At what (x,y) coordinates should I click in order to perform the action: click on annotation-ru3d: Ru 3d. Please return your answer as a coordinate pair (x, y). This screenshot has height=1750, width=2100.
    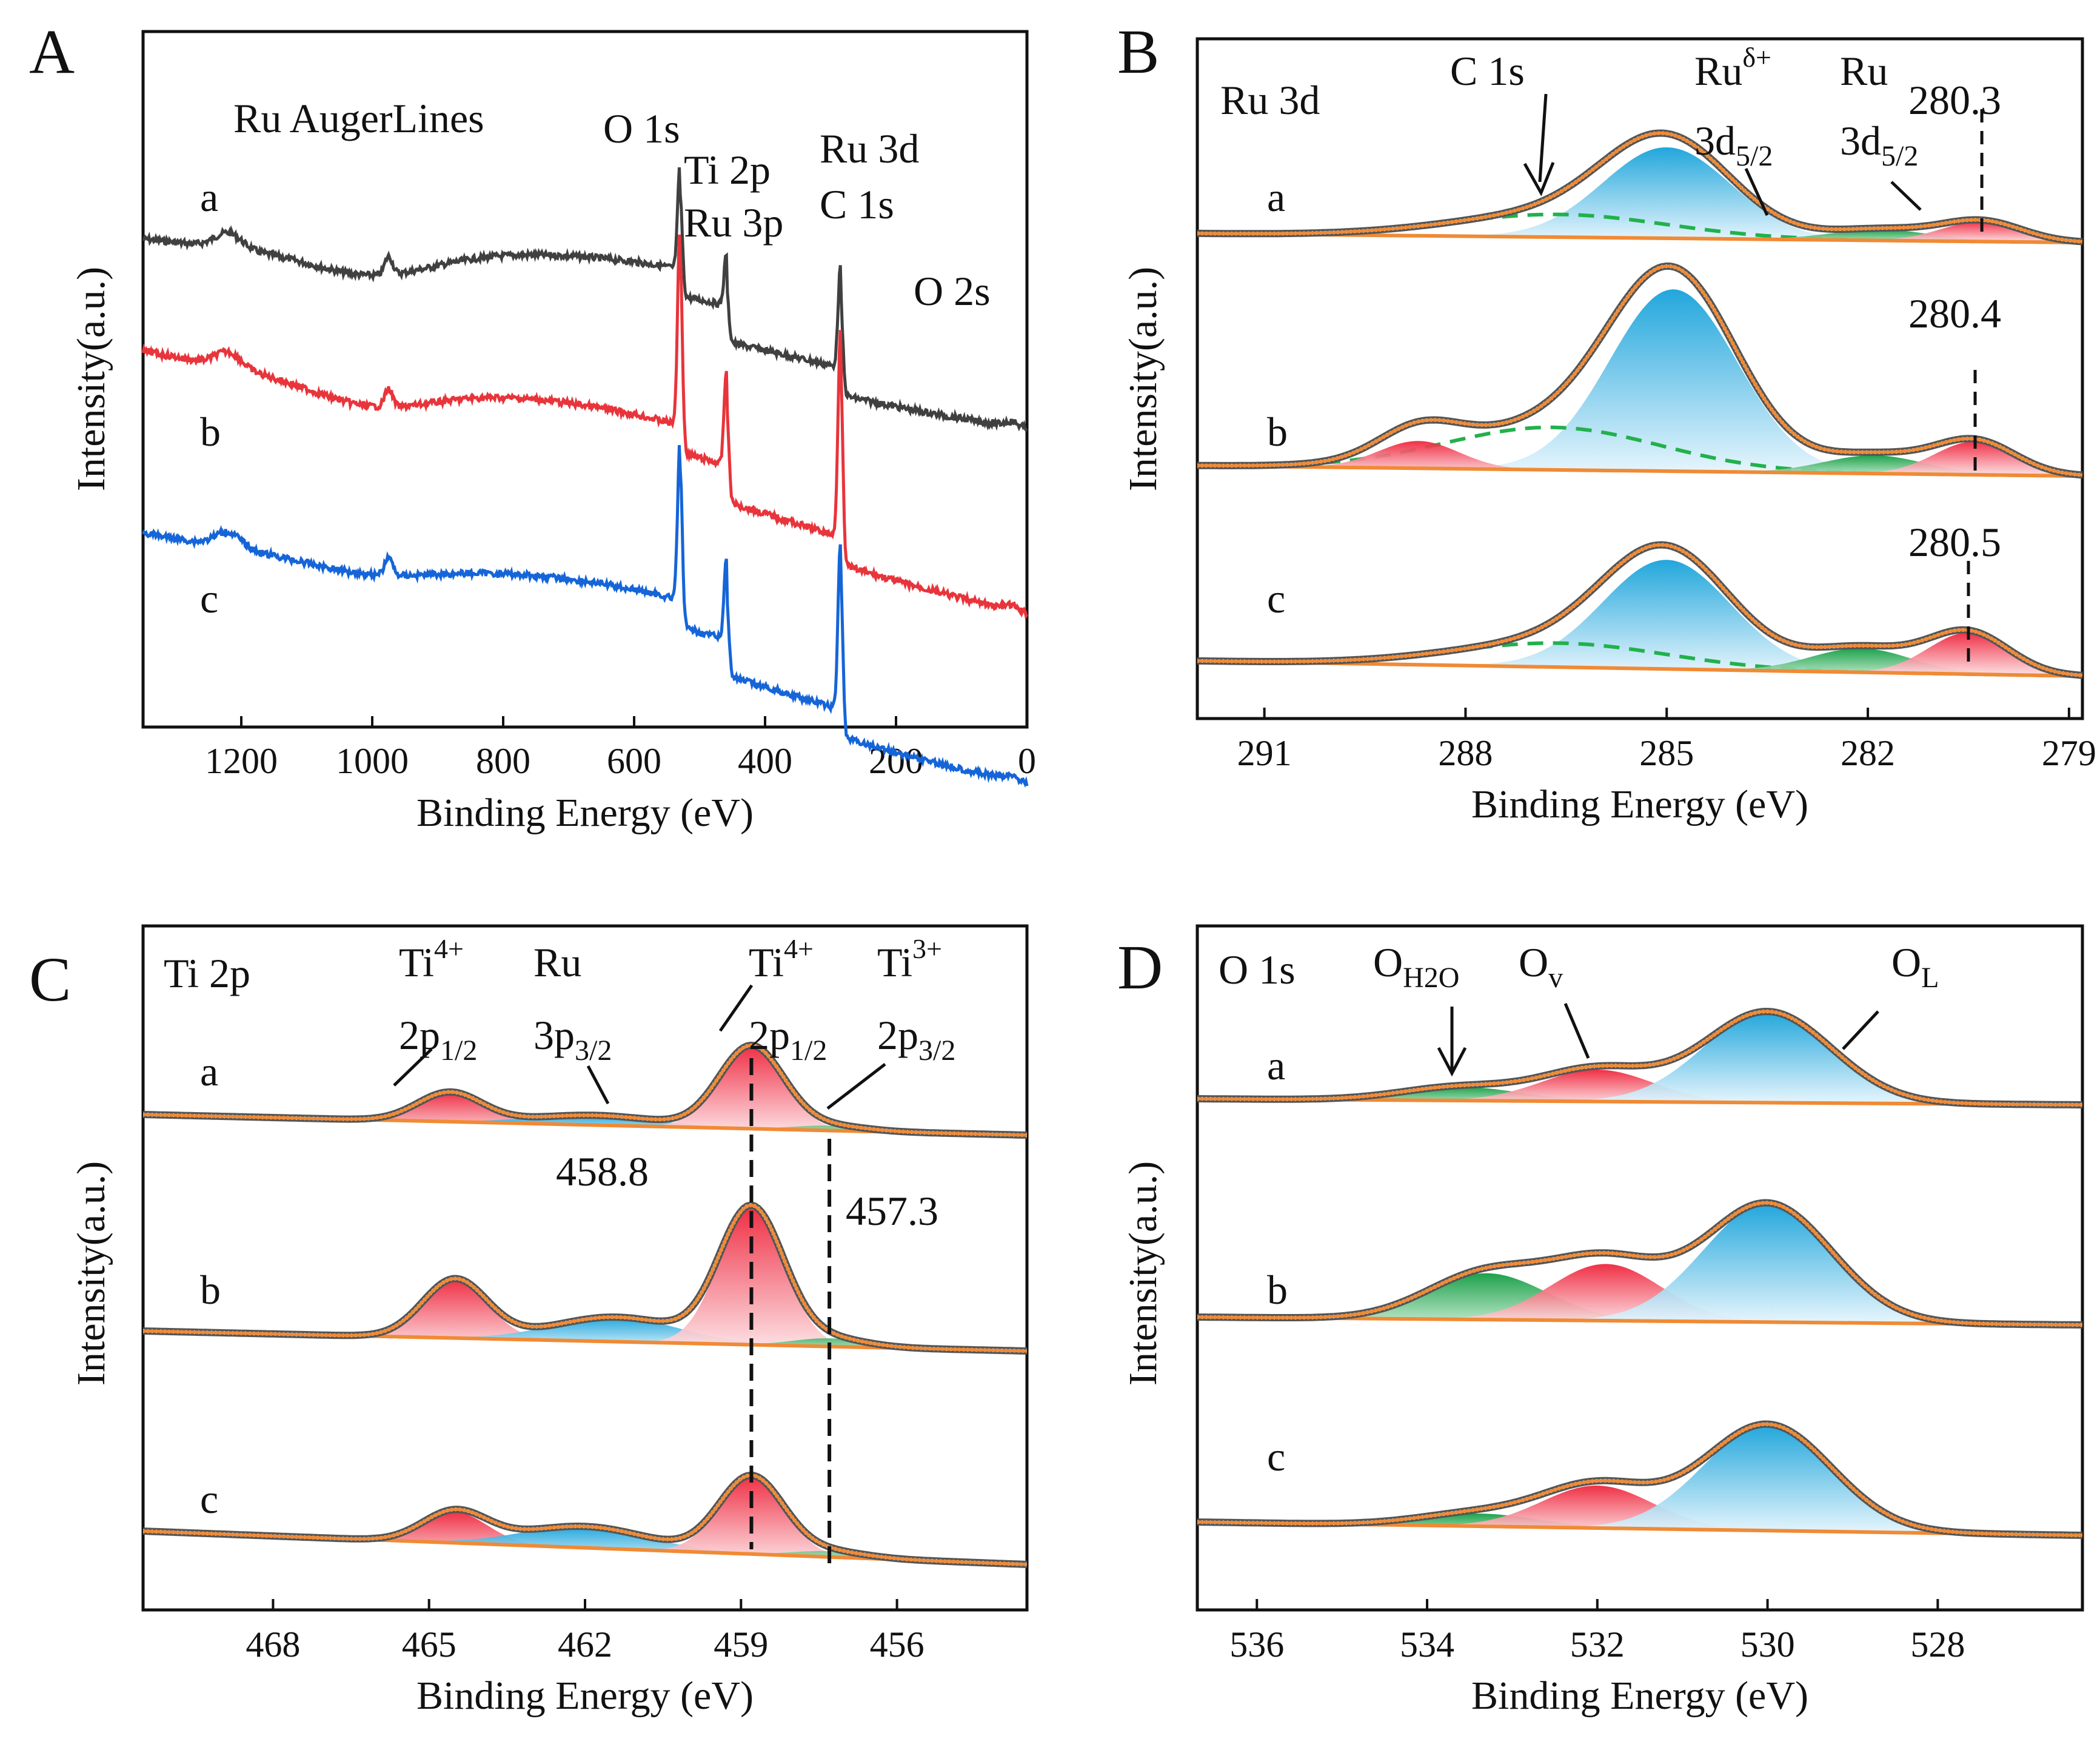
    Looking at the image, I should click on (869, 149).